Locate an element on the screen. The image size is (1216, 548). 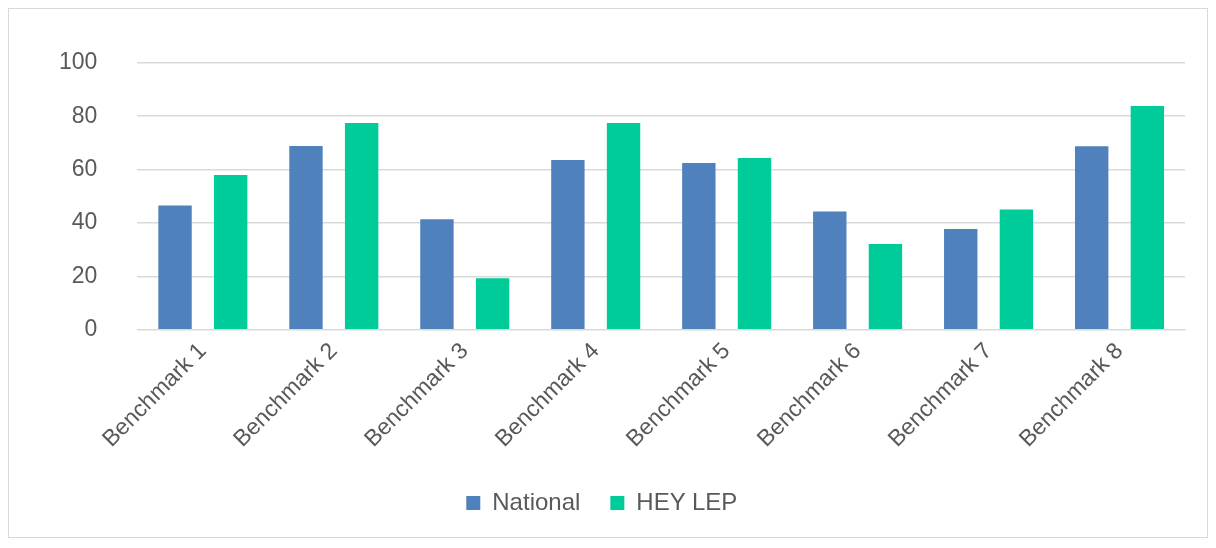
legend-label: HEY LEP is located at coordinates (687, 501).